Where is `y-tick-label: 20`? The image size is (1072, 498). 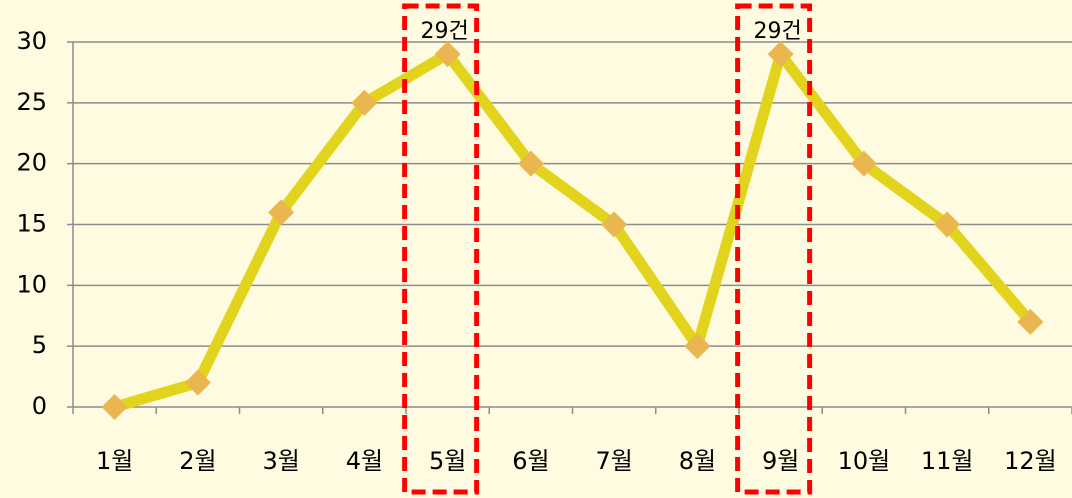
y-tick-label: 20 is located at coordinates (31, 163).